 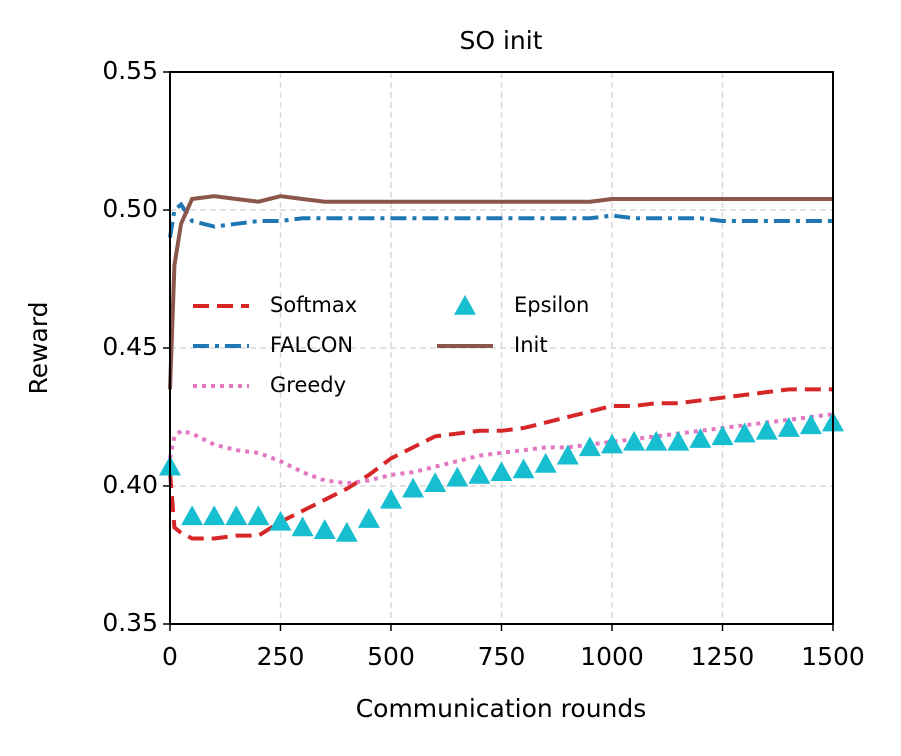 I want to click on y-tick-label: 0.40, so click(x=130, y=484).